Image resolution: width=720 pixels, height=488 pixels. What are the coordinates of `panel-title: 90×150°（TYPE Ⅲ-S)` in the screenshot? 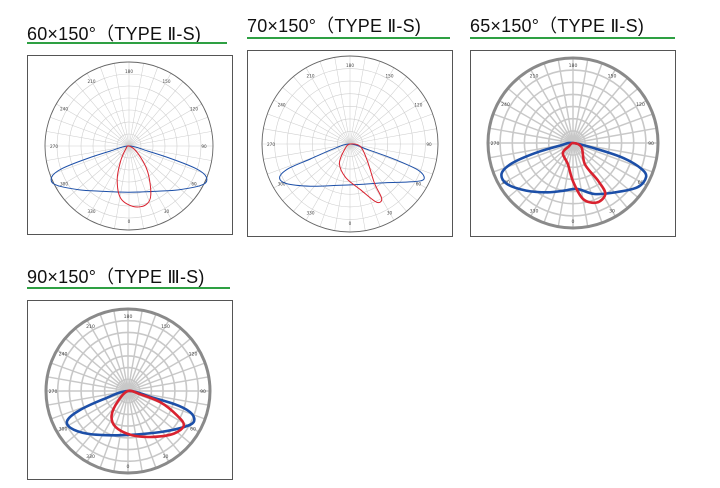 It's located at (116, 277).